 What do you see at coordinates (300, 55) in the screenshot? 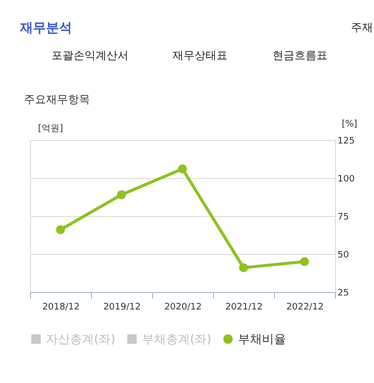
I see `text: 현금흐름표` at bounding box center [300, 55].